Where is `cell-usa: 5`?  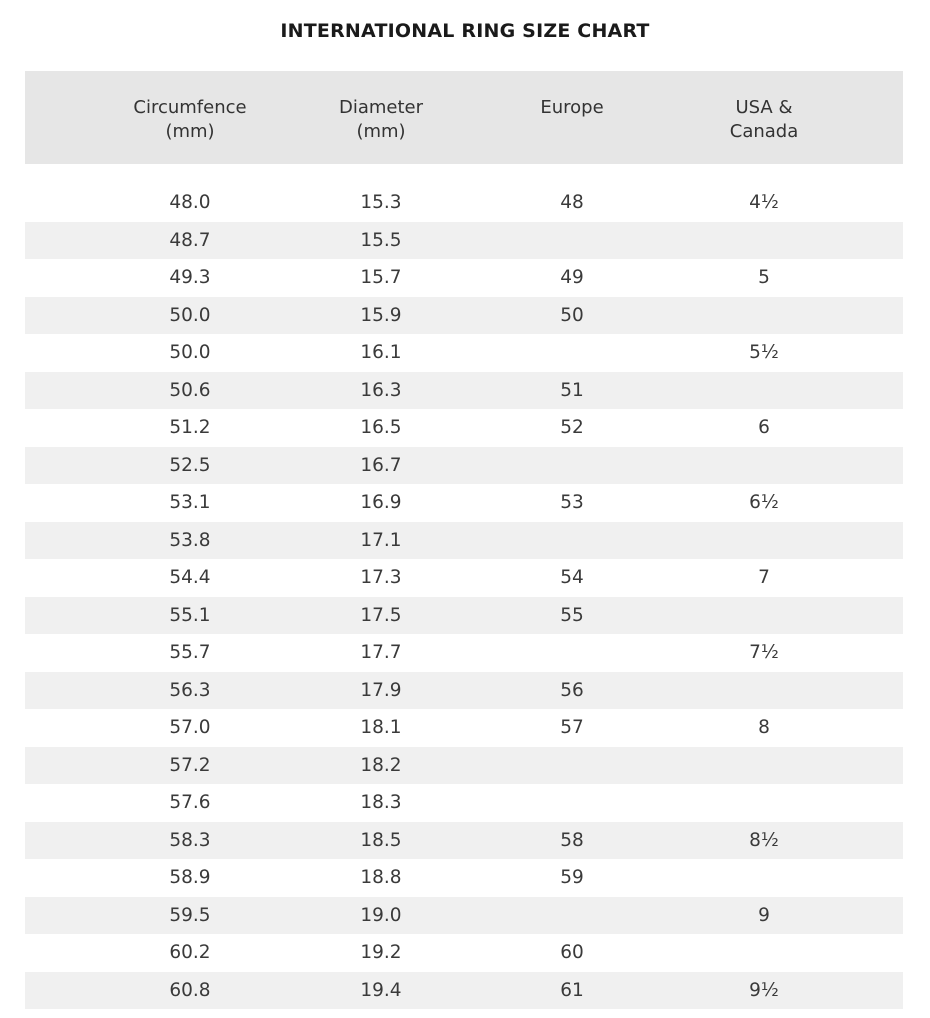
cell-usa: 5 is located at coordinates (764, 277).